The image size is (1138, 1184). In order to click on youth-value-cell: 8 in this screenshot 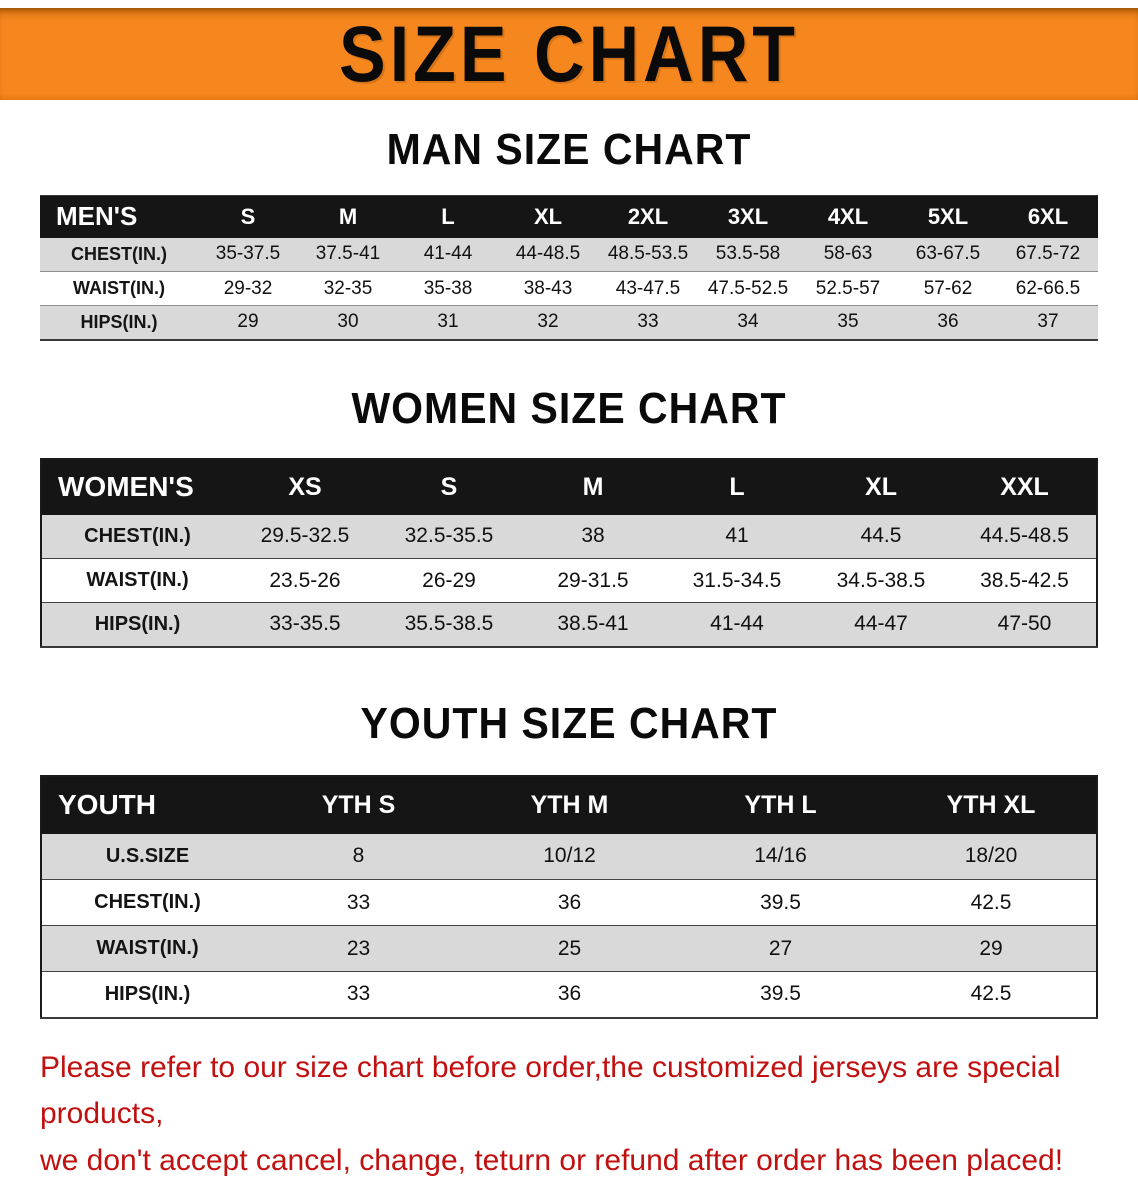, I will do `click(358, 857)`.